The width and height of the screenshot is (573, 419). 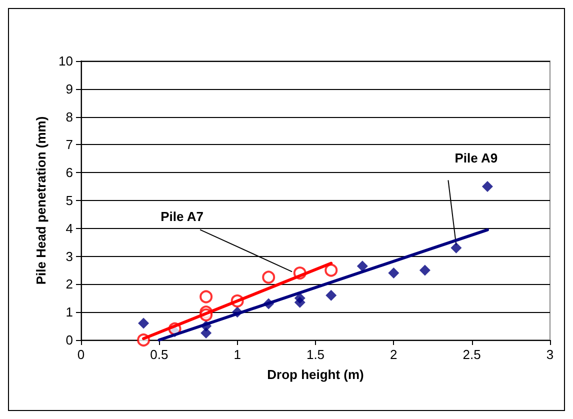 I want to click on x-tick-label: 2.5, so click(x=471, y=354).